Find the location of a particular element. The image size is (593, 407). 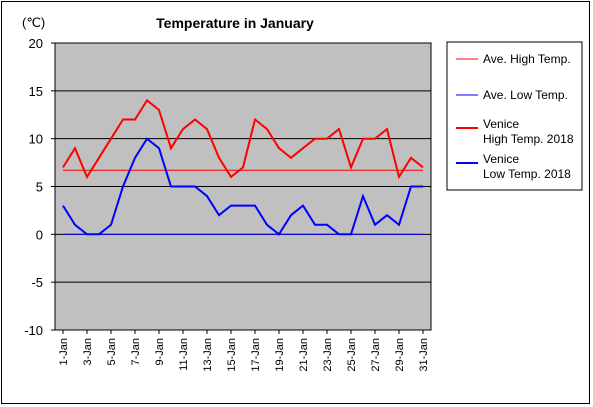

x-tick-label: 1-Jan is located at coordinates (64, 352).